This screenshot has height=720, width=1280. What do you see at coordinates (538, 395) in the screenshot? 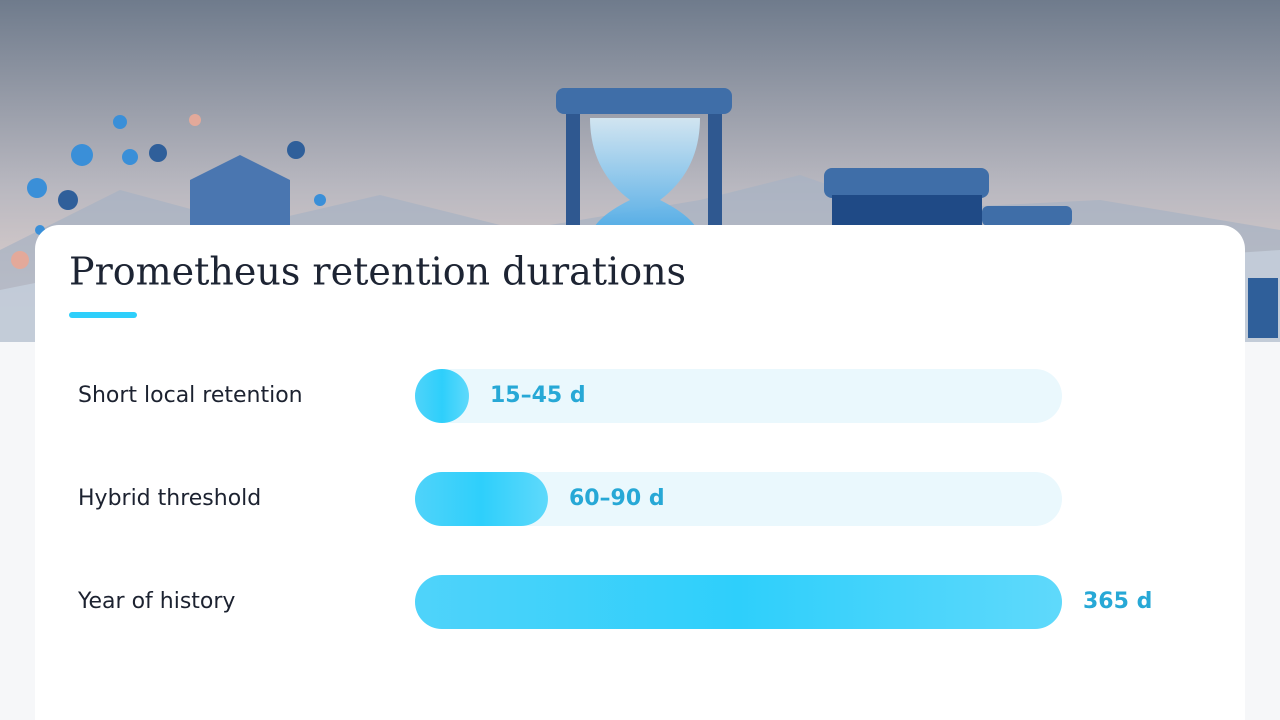
I see `value-label: 15–45 d` at bounding box center [538, 395].